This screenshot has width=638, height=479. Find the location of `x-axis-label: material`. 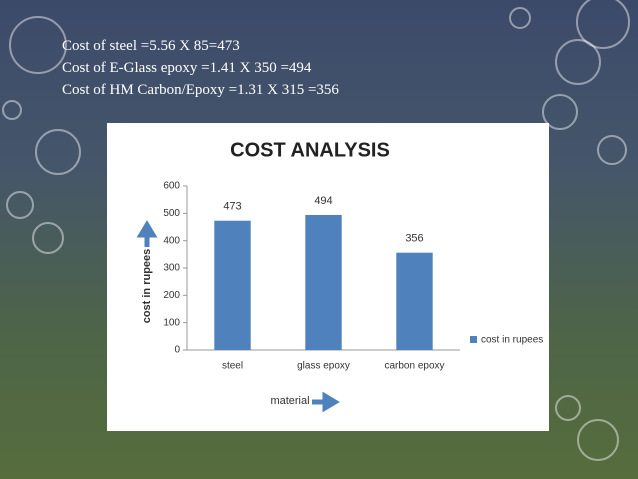

x-axis-label: material is located at coordinates (289, 401).